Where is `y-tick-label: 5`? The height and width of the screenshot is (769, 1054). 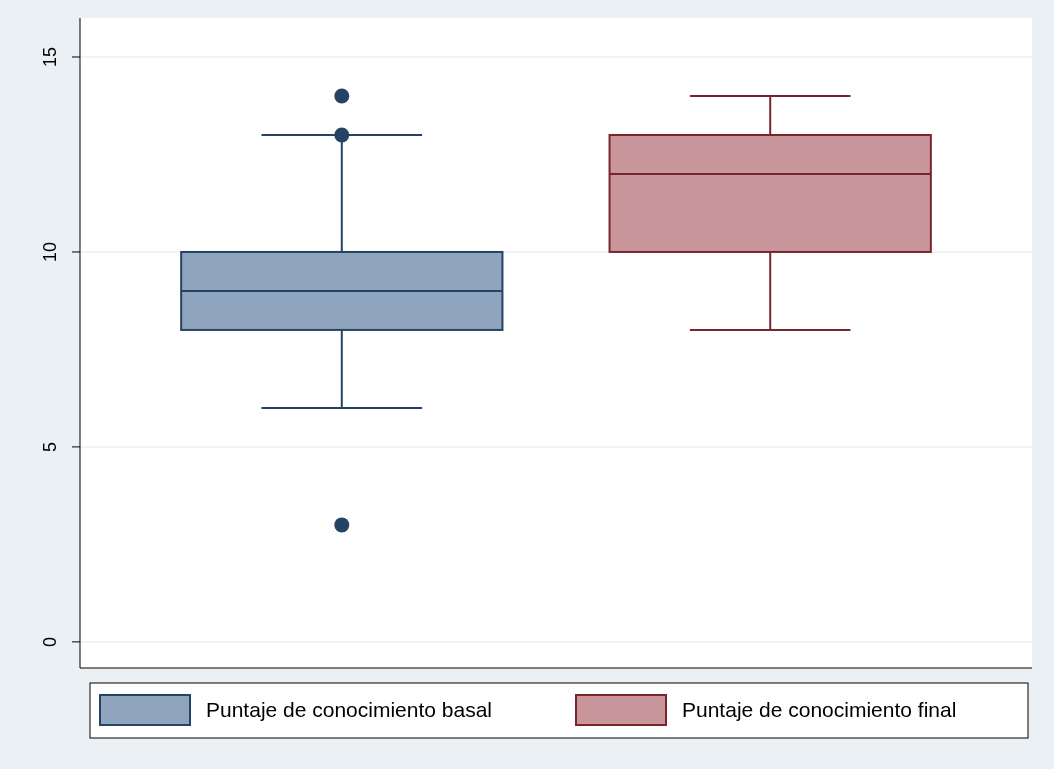 y-tick-label: 5 is located at coordinates (50, 446).